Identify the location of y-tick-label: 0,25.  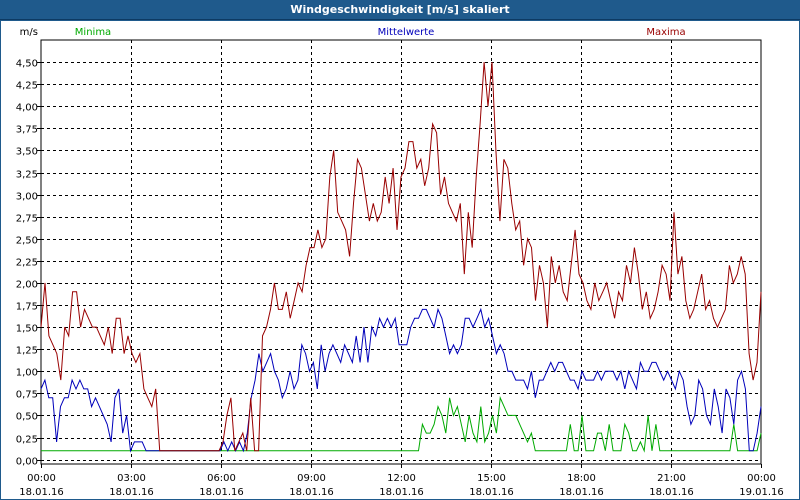
(27, 440).